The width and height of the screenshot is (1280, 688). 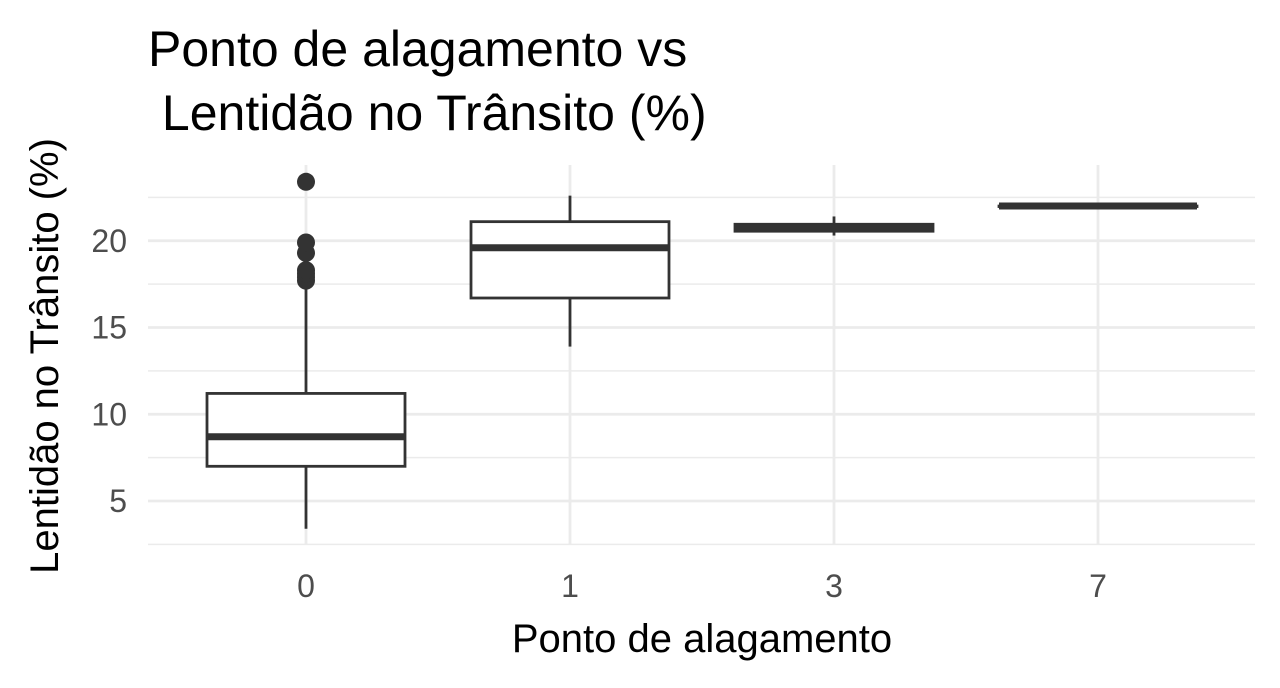 I want to click on x-tick-label: 1, so click(x=570, y=586).